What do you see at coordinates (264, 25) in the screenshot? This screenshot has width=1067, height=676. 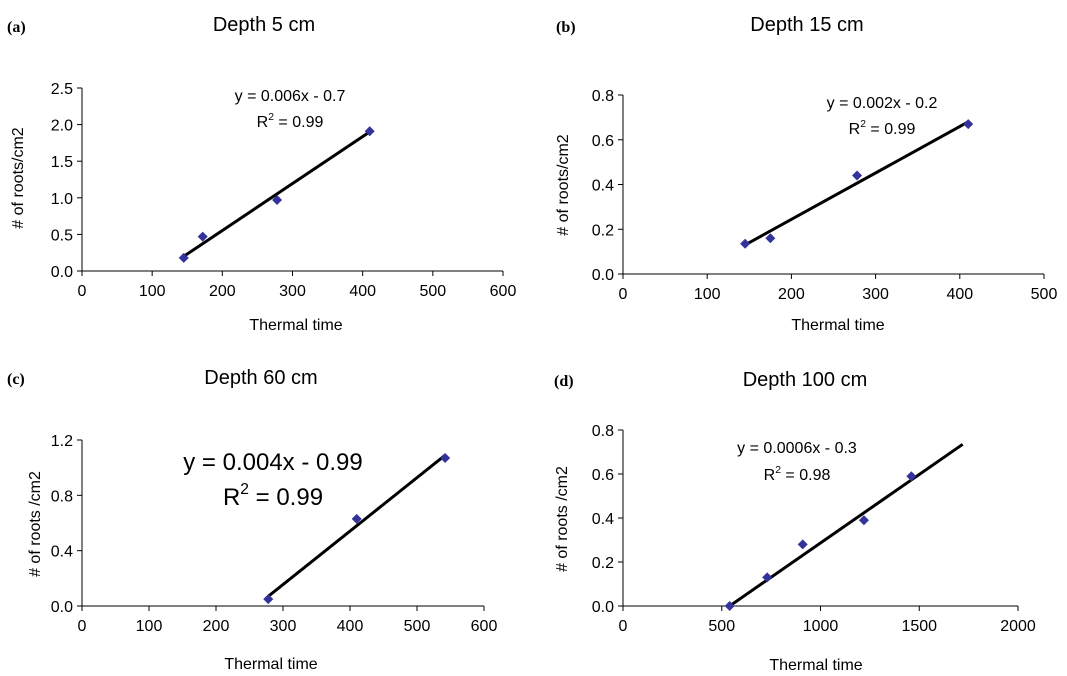 I see `chart-title: Depth 5 cm` at bounding box center [264, 25].